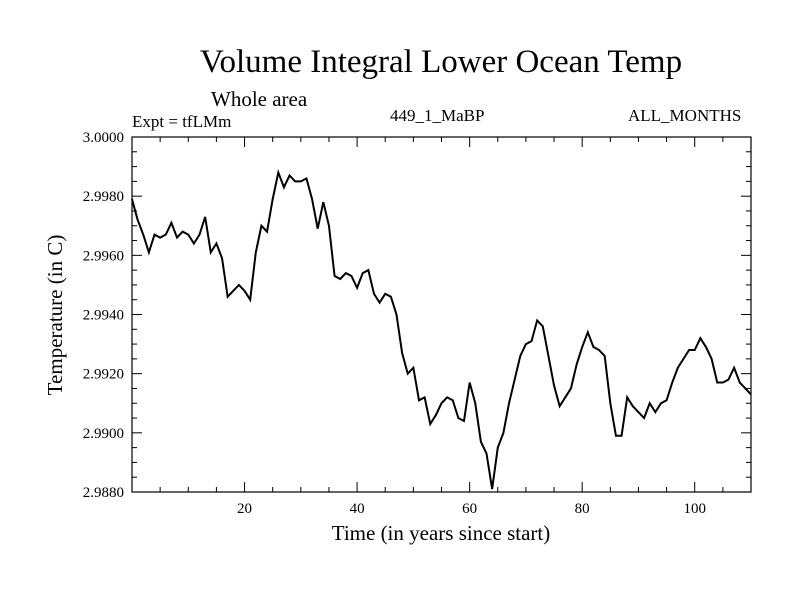  What do you see at coordinates (103, 256) in the screenshot?
I see `y-tick-label: 2.9960` at bounding box center [103, 256].